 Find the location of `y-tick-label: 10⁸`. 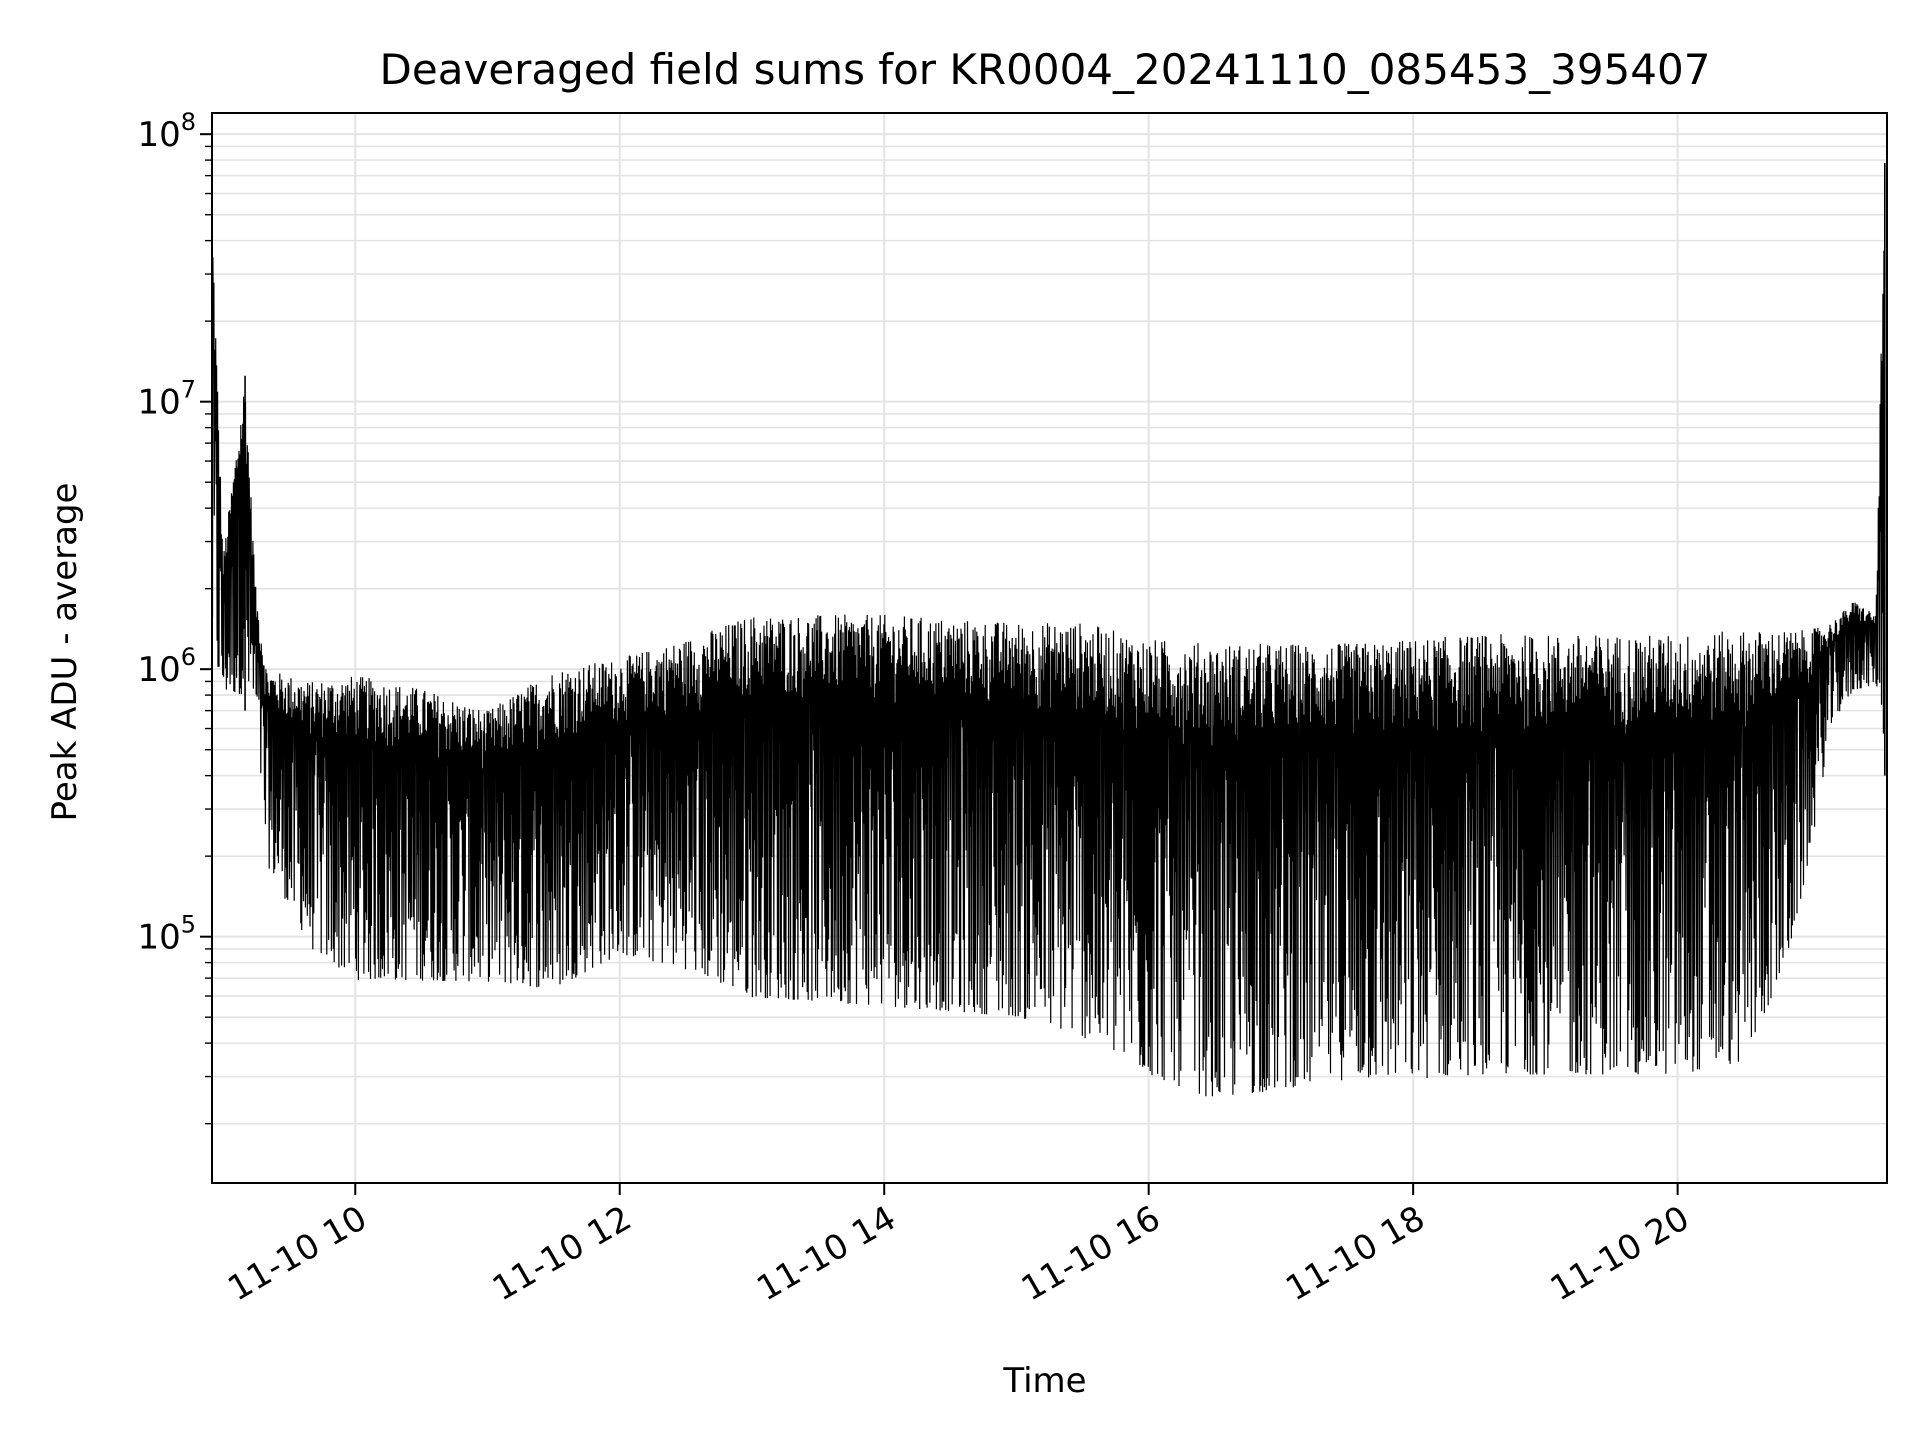

y-tick-label: 10⁸ is located at coordinates (166, 131).